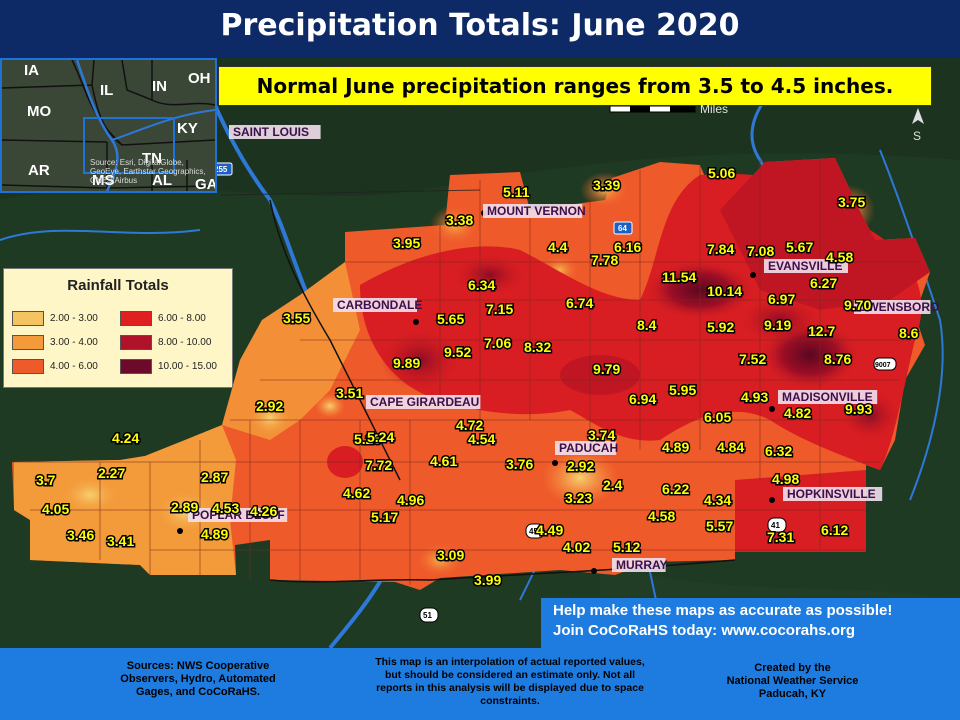 Image resolution: width=960 pixels, height=720 pixels. Describe the element at coordinates (627, 247) in the screenshot. I see `rainfall-observation-label: 6.16` at that location.